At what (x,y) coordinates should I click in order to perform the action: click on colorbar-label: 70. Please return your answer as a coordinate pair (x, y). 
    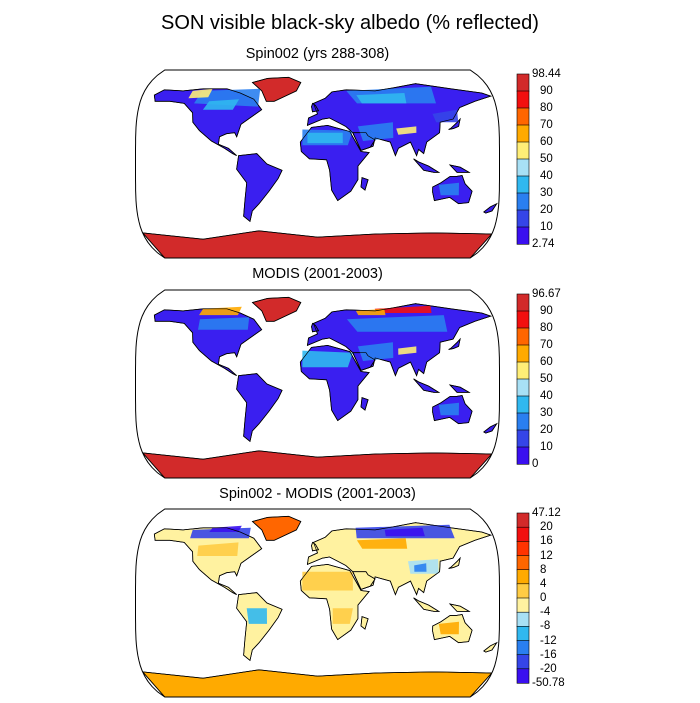
    Looking at the image, I should click on (546, 345).